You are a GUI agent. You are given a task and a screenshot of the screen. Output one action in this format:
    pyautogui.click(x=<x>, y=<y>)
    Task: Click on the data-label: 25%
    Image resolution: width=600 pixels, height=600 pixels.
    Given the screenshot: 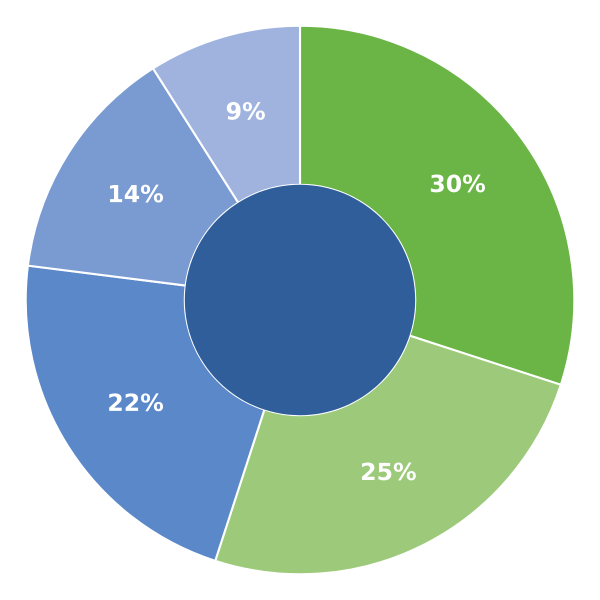 What is the action you would take?
    pyautogui.click(x=389, y=471)
    